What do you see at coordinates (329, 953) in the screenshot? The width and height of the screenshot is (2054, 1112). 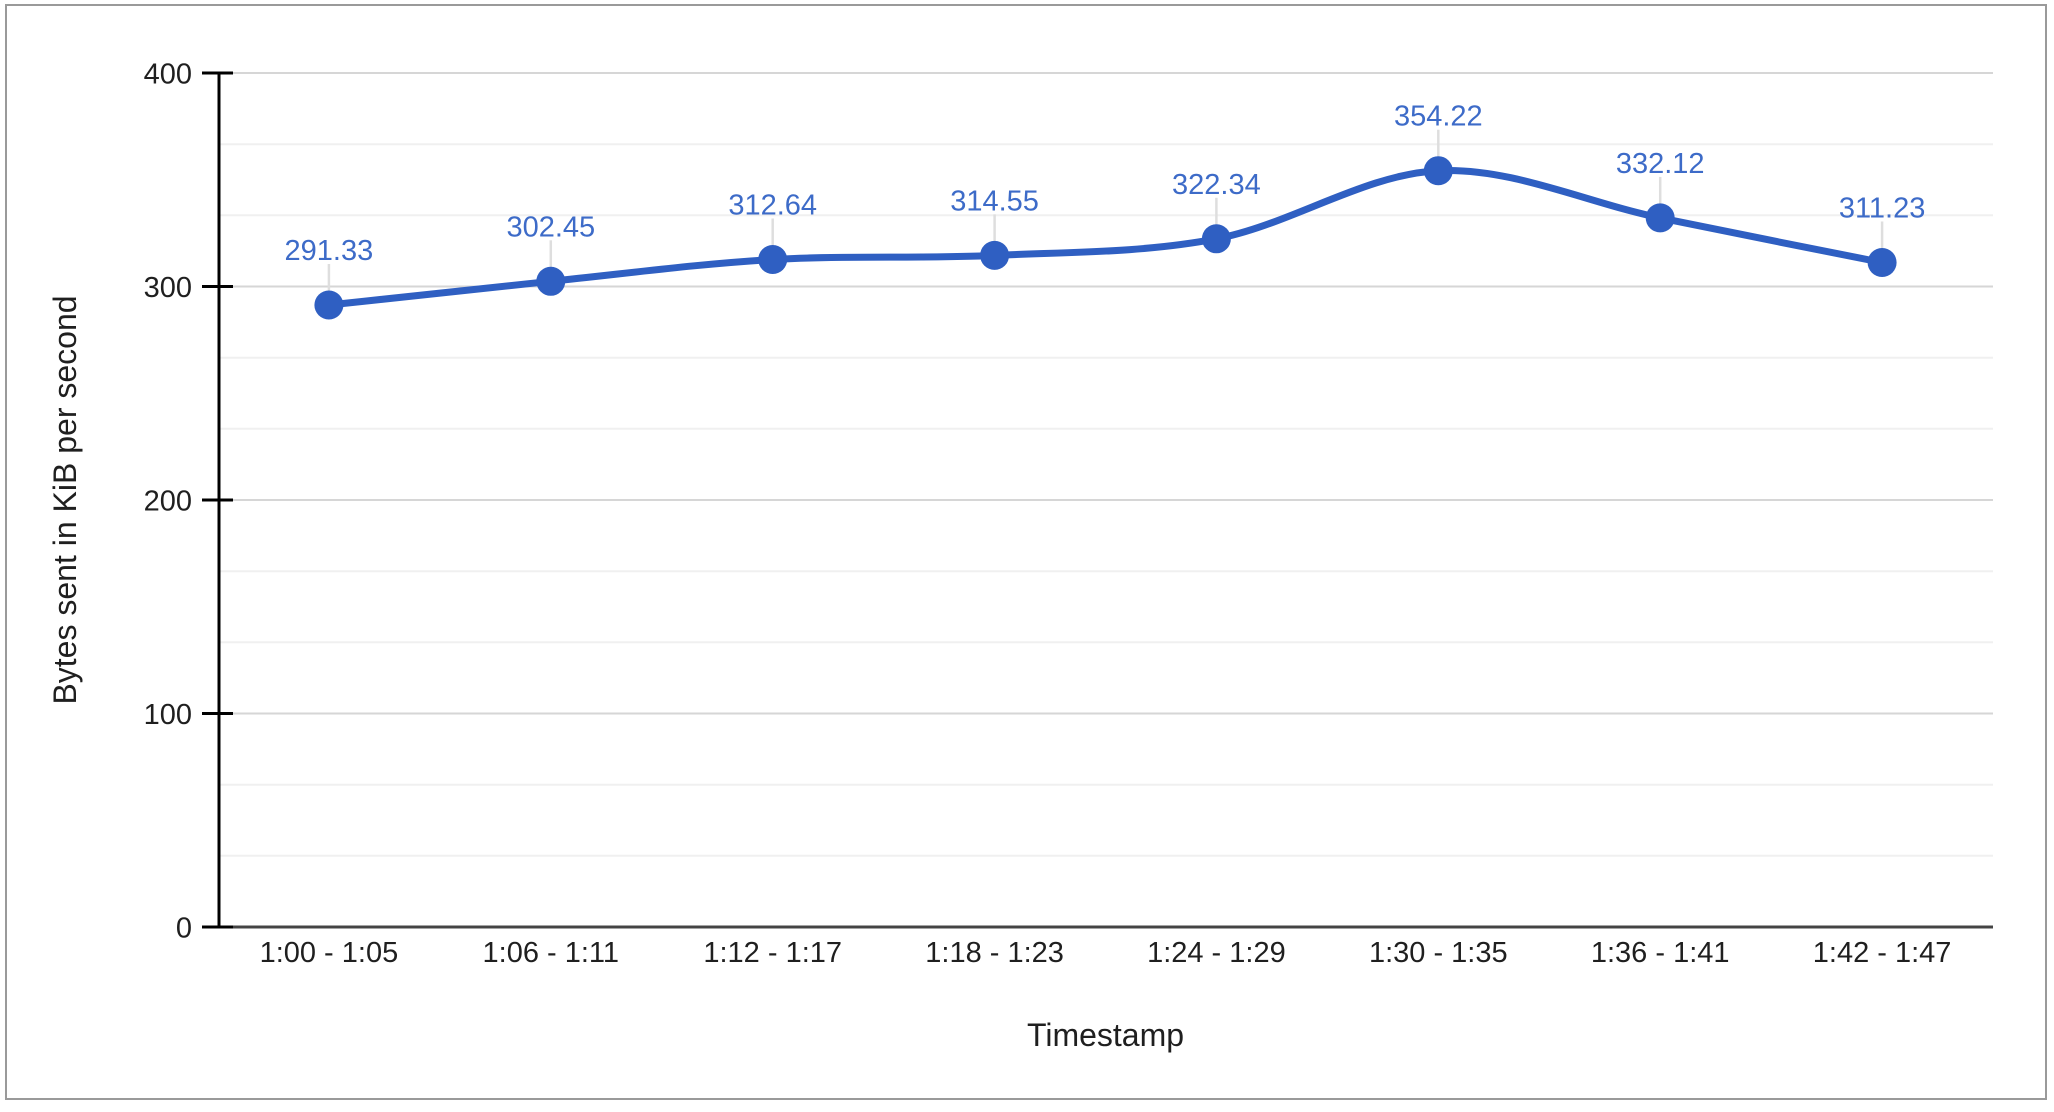 I see `x-tick-label: 1:00 - 1:05` at bounding box center [329, 953].